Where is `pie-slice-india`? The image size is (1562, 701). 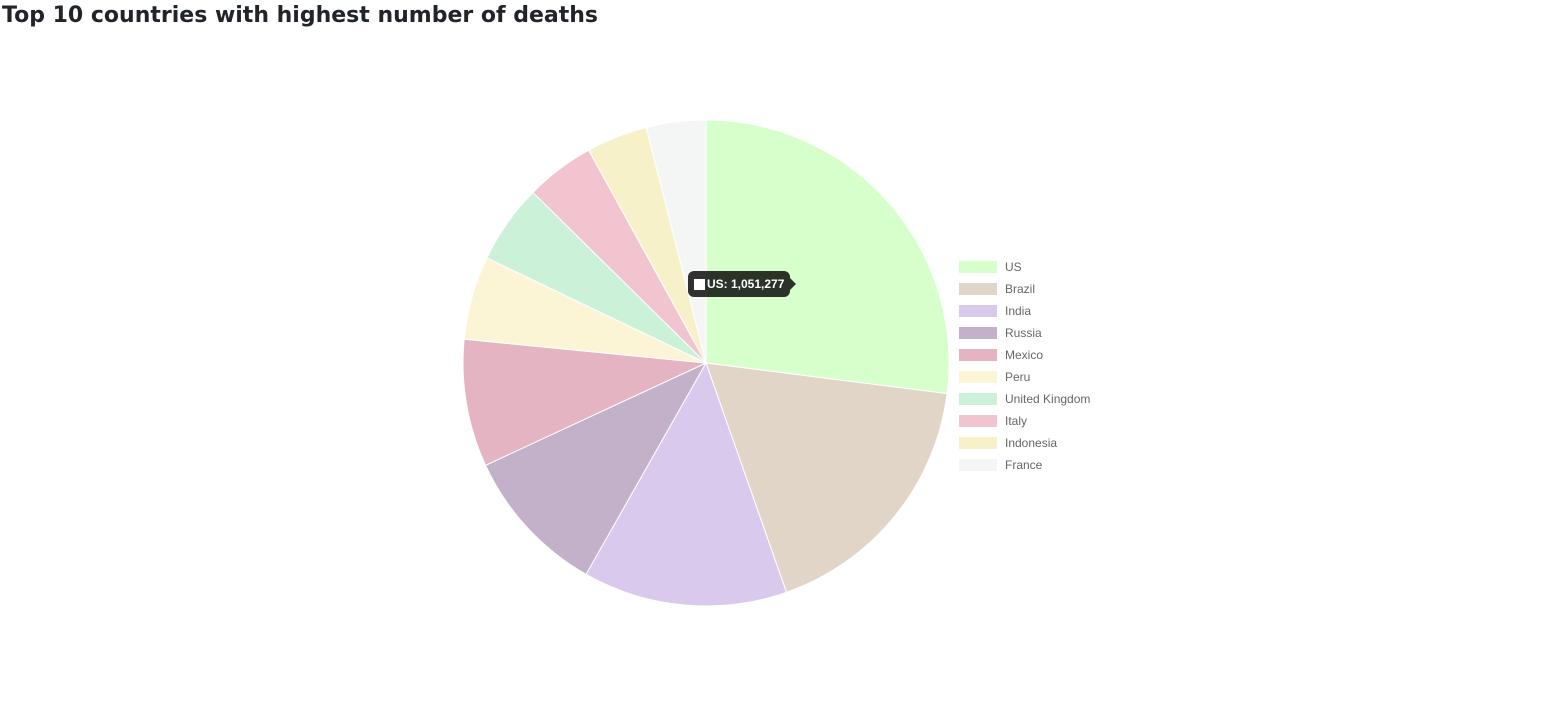
pie-slice-india is located at coordinates (686, 484).